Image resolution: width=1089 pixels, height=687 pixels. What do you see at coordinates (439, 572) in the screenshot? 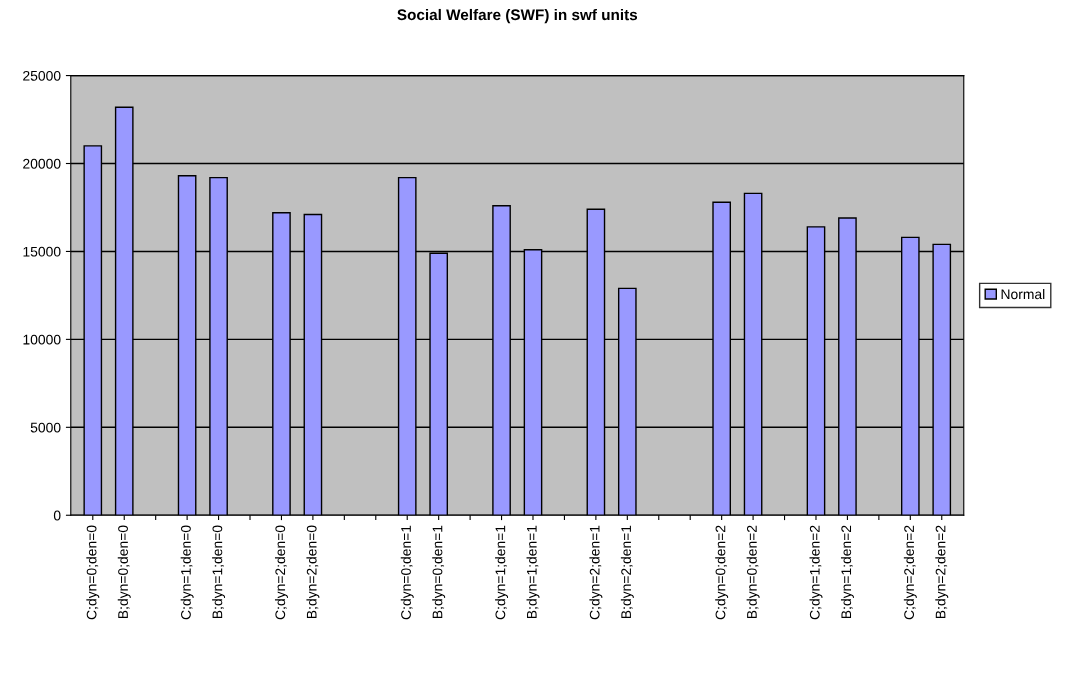
I see `x-tick-label: B;dyn=0;den=1` at bounding box center [439, 572].